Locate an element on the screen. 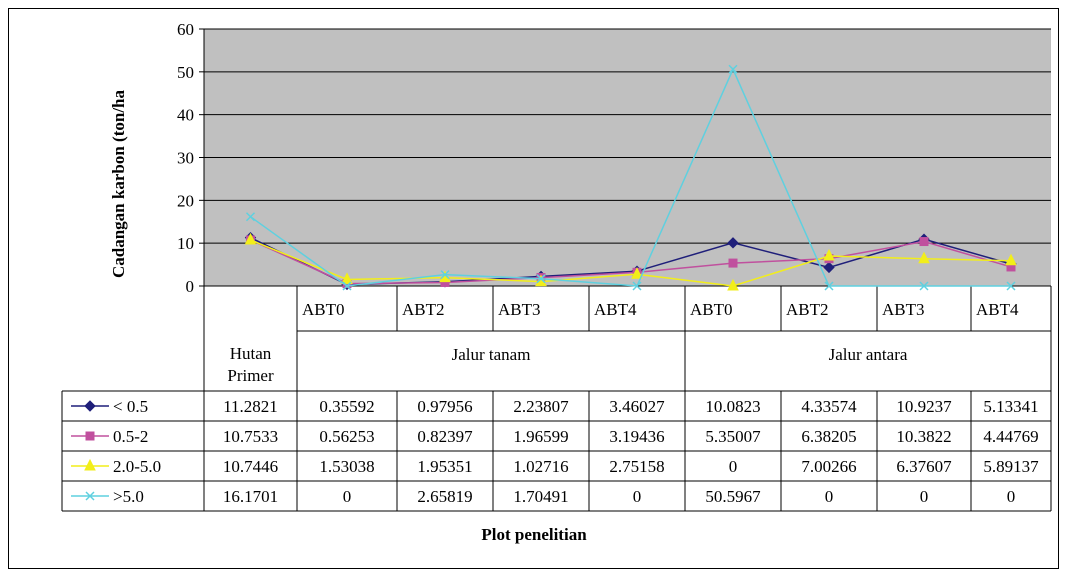 This screenshot has height=579, width=1069. data-label: 1.95351 is located at coordinates (444, 466).